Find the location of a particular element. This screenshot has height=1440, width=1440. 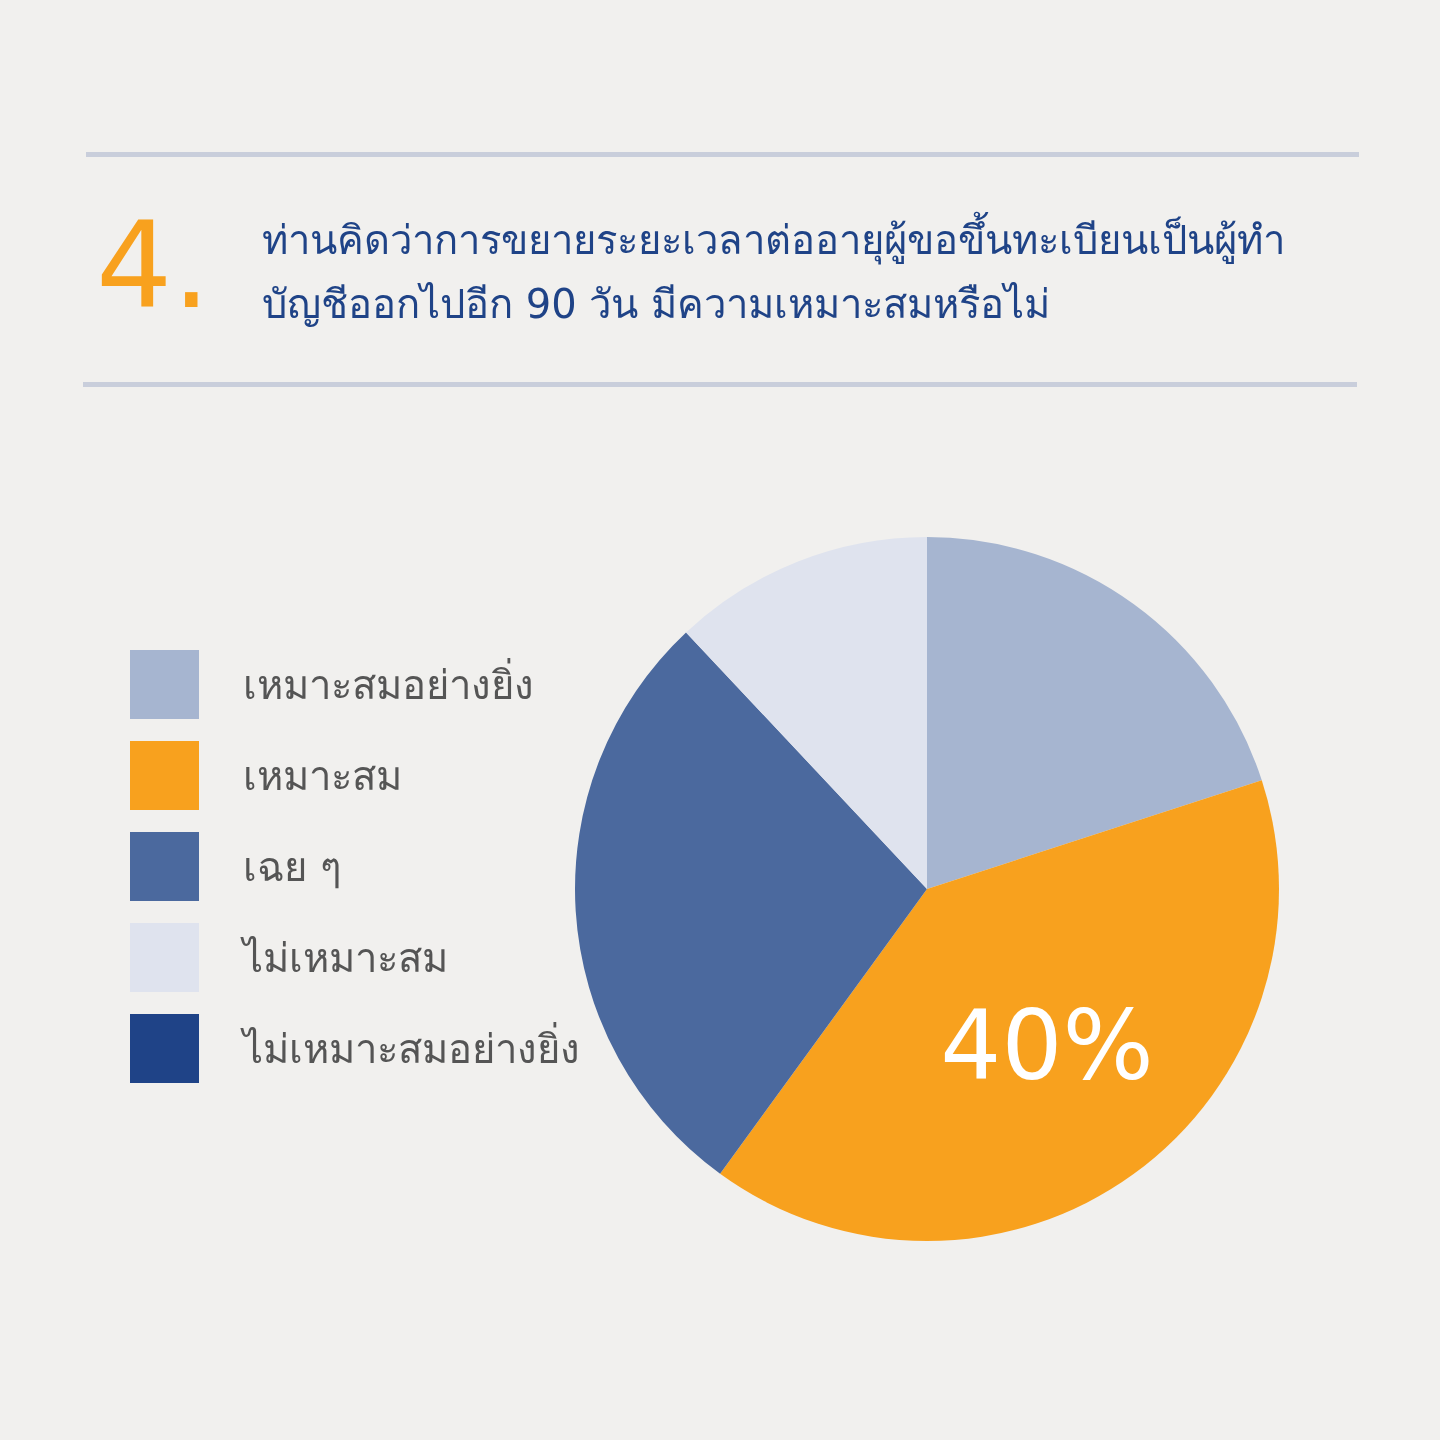

legend-label: เหมาะสม is located at coordinates (322, 776).